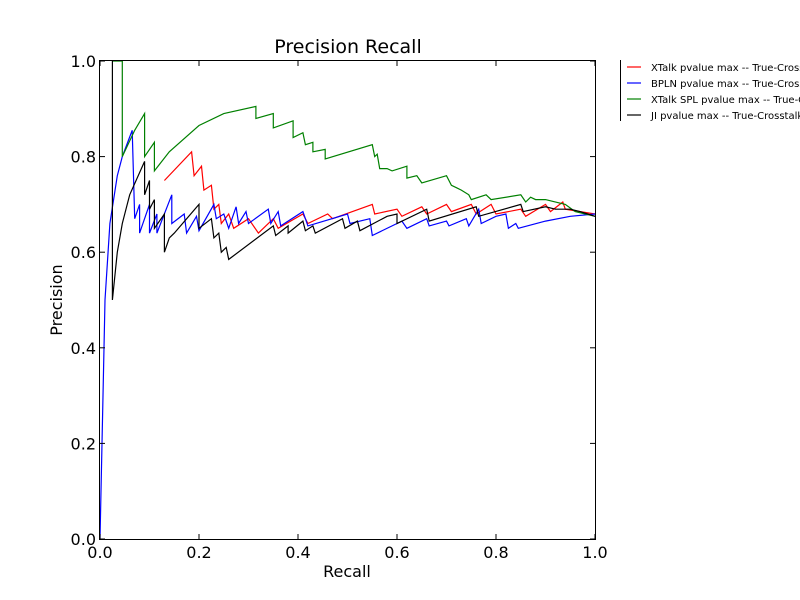 The height and width of the screenshot is (600, 800). What do you see at coordinates (83, 61) in the screenshot?
I see `y-tick-label: 1.0` at bounding box center [83, 61].